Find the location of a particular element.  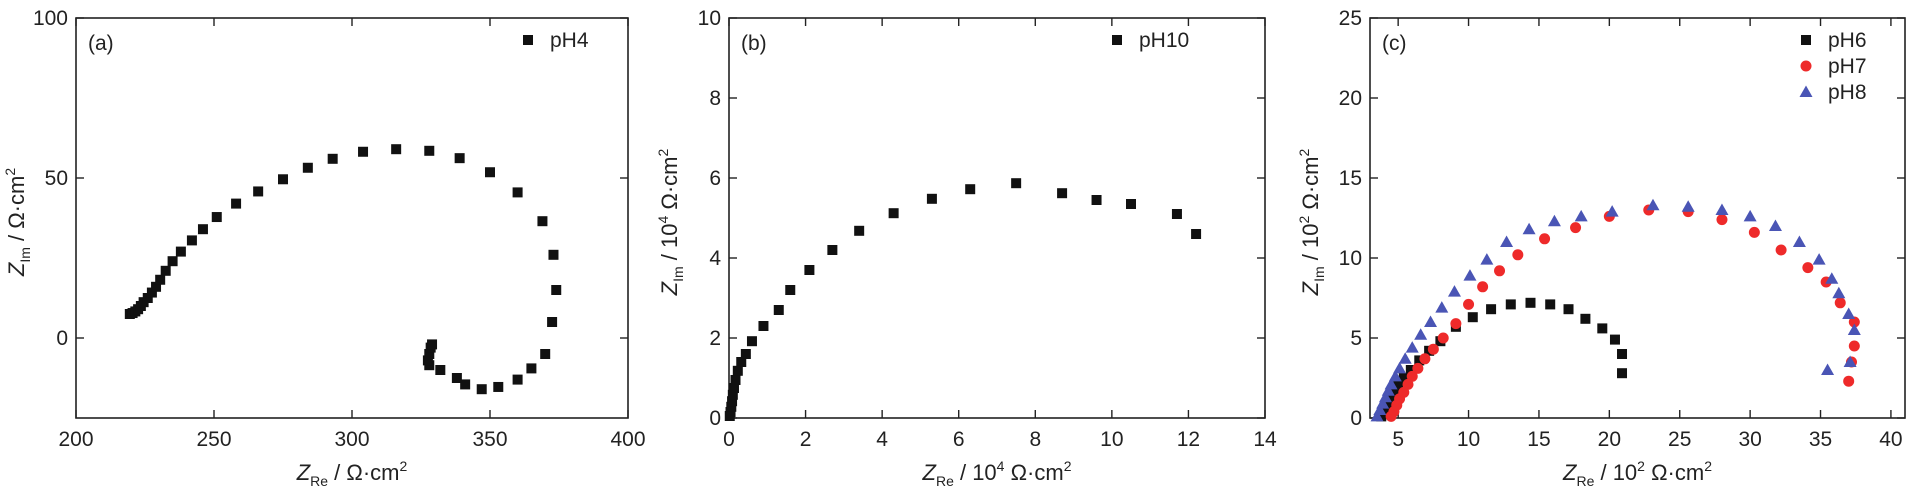

panel-tag: (a) is located at coordinates (101, 43).